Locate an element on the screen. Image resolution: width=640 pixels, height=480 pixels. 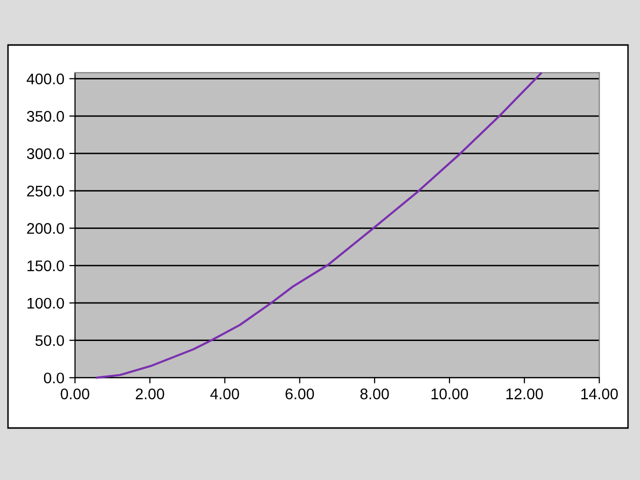
y-tick-label: 300.0 is located at coordinates (45, 154).